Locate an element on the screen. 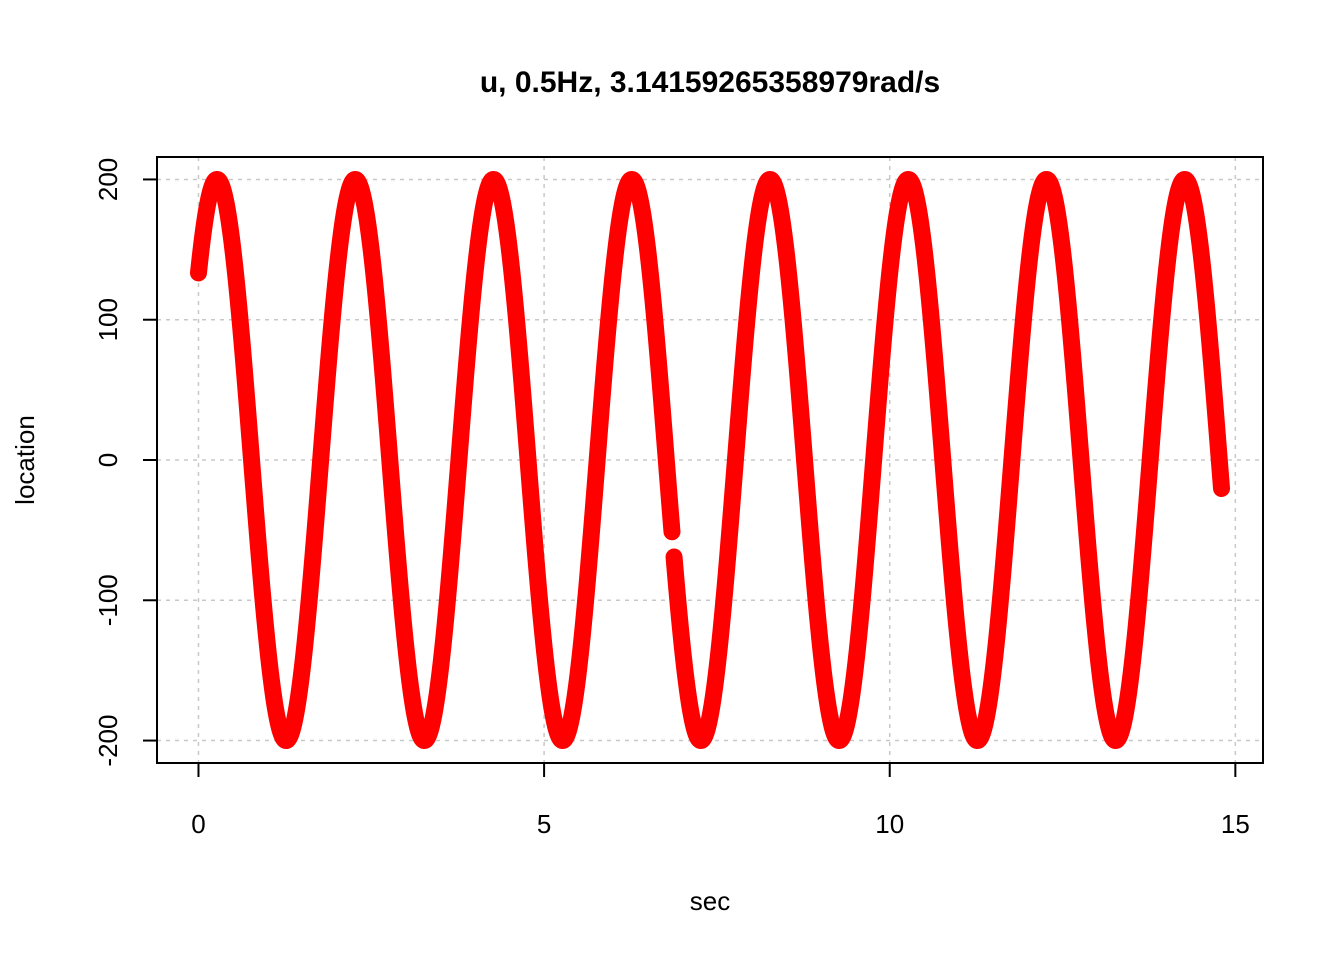 The width and height of the screenshot is (1344, 960). x-tick-label-2: 10 is located at coordinates (889, 824).